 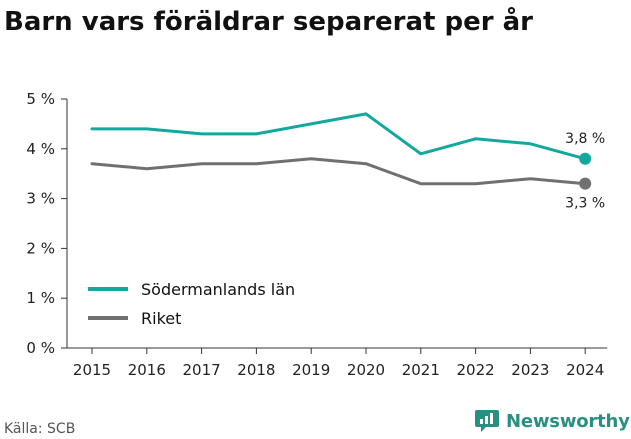 What do you see at coordinates (311, 370) in the screenshot?
I see `x-tick-label: 2019` at bounding box center [311, 370].